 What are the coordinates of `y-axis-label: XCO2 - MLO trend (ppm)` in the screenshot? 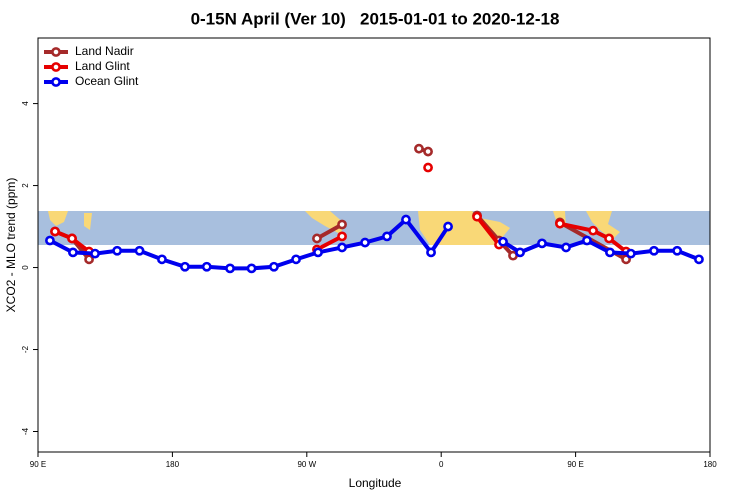 It's located at (11, 245).